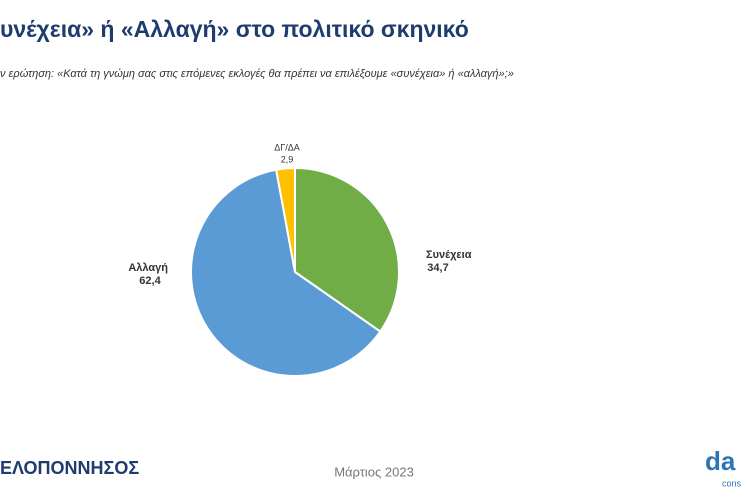 Image resolution: width=748 pixels, height=498 pixels. Describe the element at coordinates (732, 483) in the screenshot. I see `logo-sub: cons` at that location.